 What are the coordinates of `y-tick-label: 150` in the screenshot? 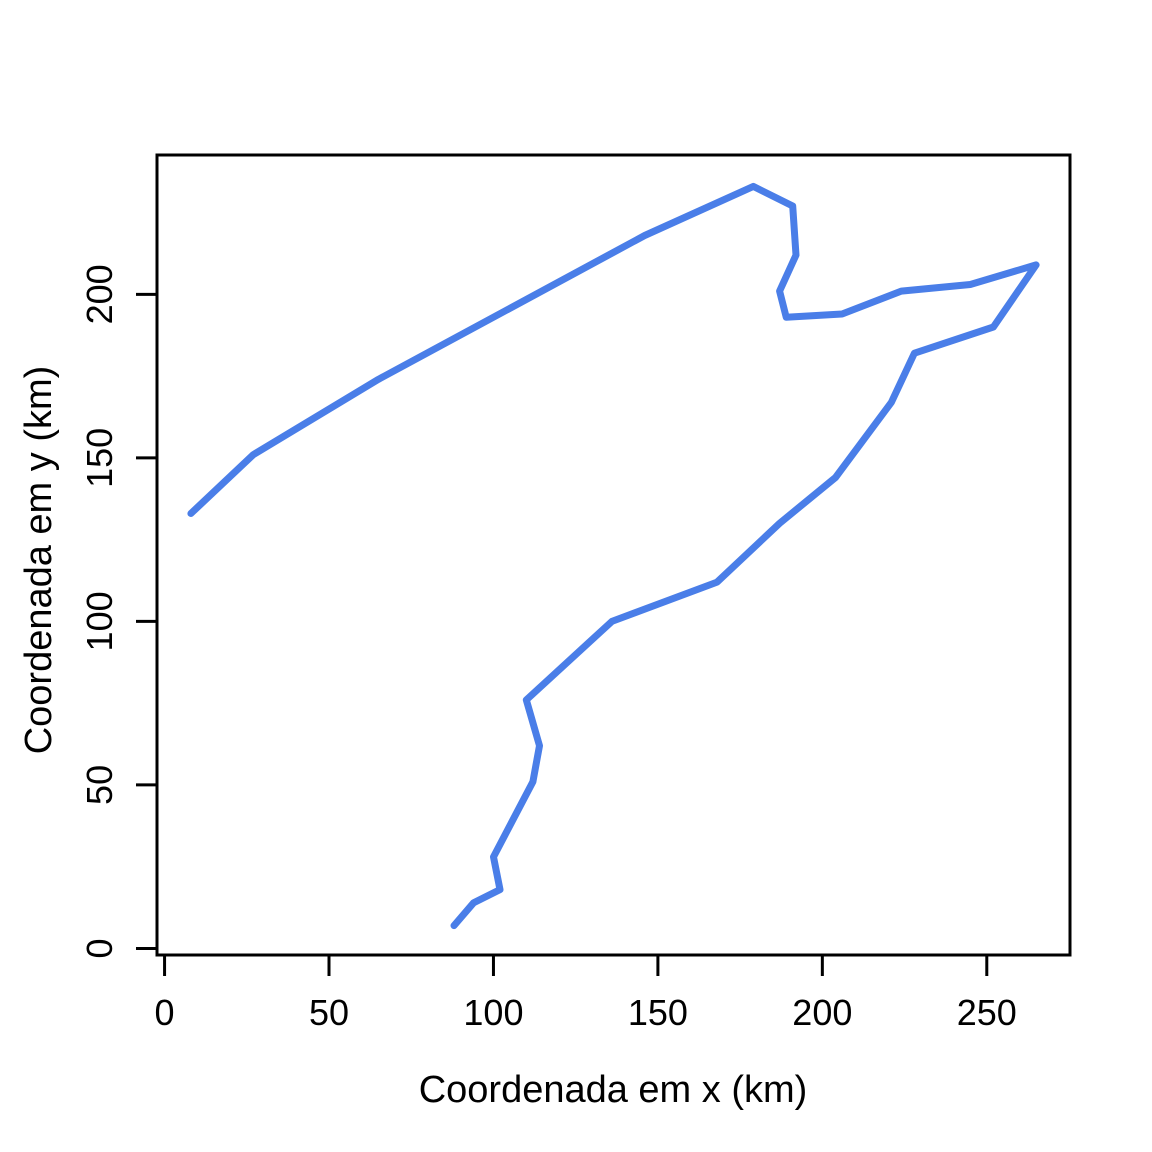 It's located at (99, 458).